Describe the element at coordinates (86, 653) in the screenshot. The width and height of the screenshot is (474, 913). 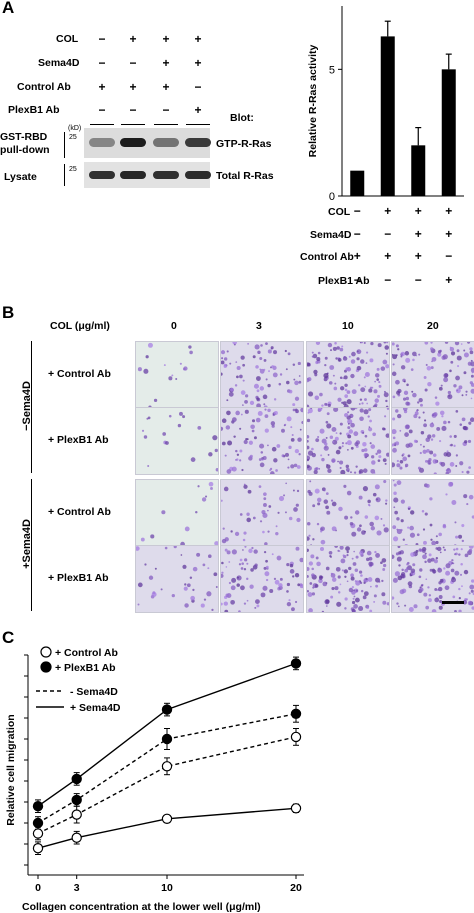
I see `legend-open-label: + Control Ab` at that location.